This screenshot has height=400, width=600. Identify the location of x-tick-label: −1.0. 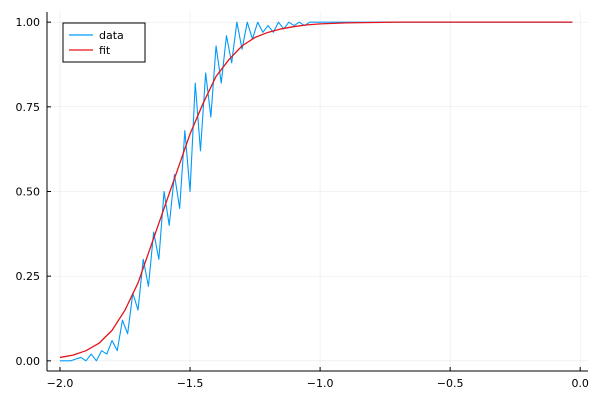
(320, 383).